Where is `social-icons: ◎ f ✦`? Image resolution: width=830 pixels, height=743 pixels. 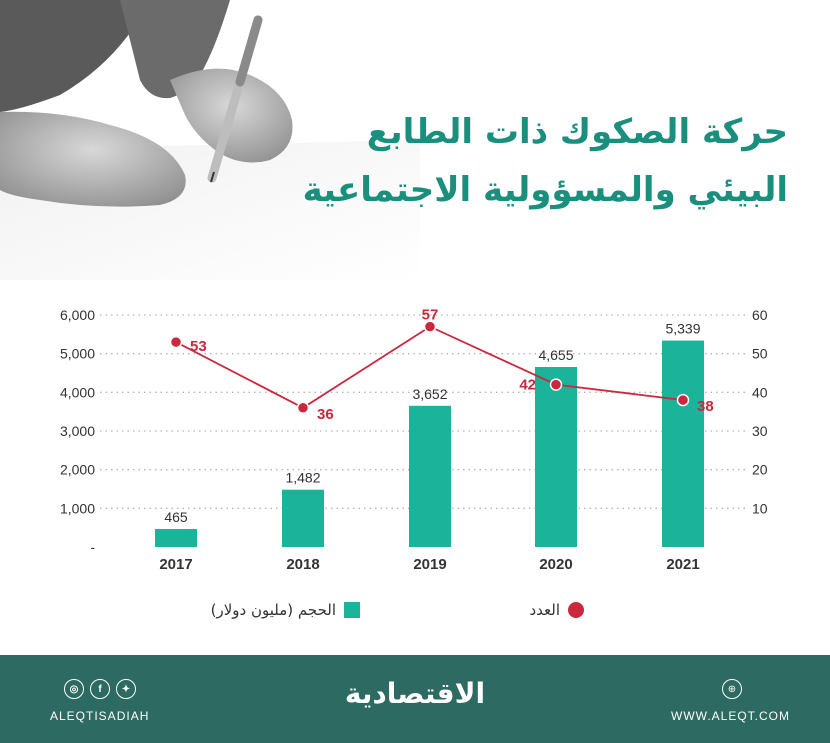 social-icons: ◎ f ✦ is located at coordinates (100, 689).